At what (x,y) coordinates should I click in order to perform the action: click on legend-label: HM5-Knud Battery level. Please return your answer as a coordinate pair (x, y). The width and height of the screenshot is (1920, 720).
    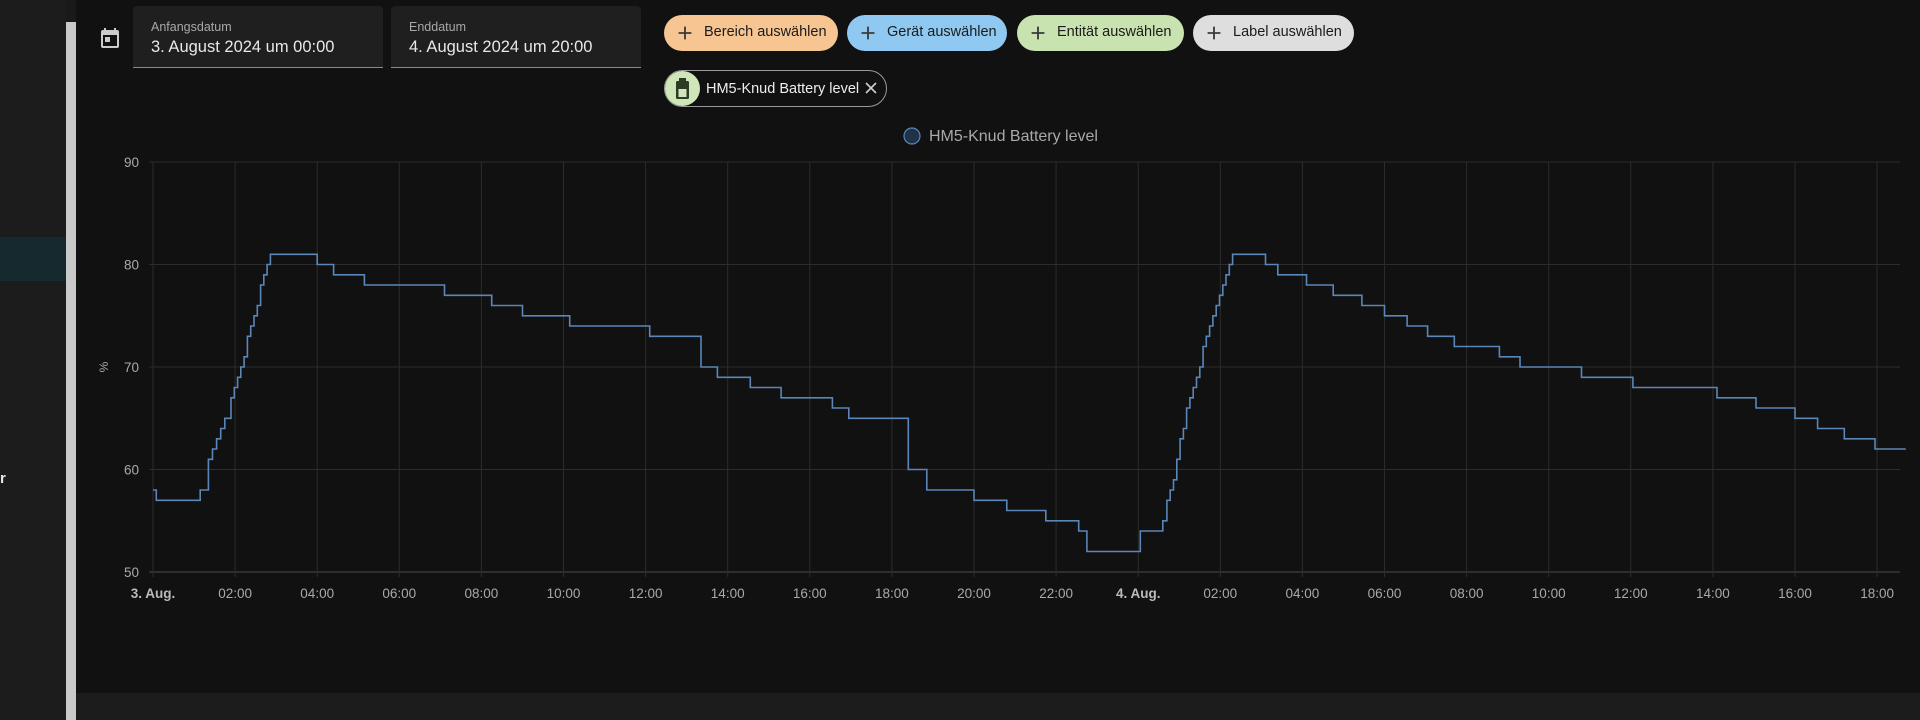
    Looking at the image, I should click on (1013, 136).